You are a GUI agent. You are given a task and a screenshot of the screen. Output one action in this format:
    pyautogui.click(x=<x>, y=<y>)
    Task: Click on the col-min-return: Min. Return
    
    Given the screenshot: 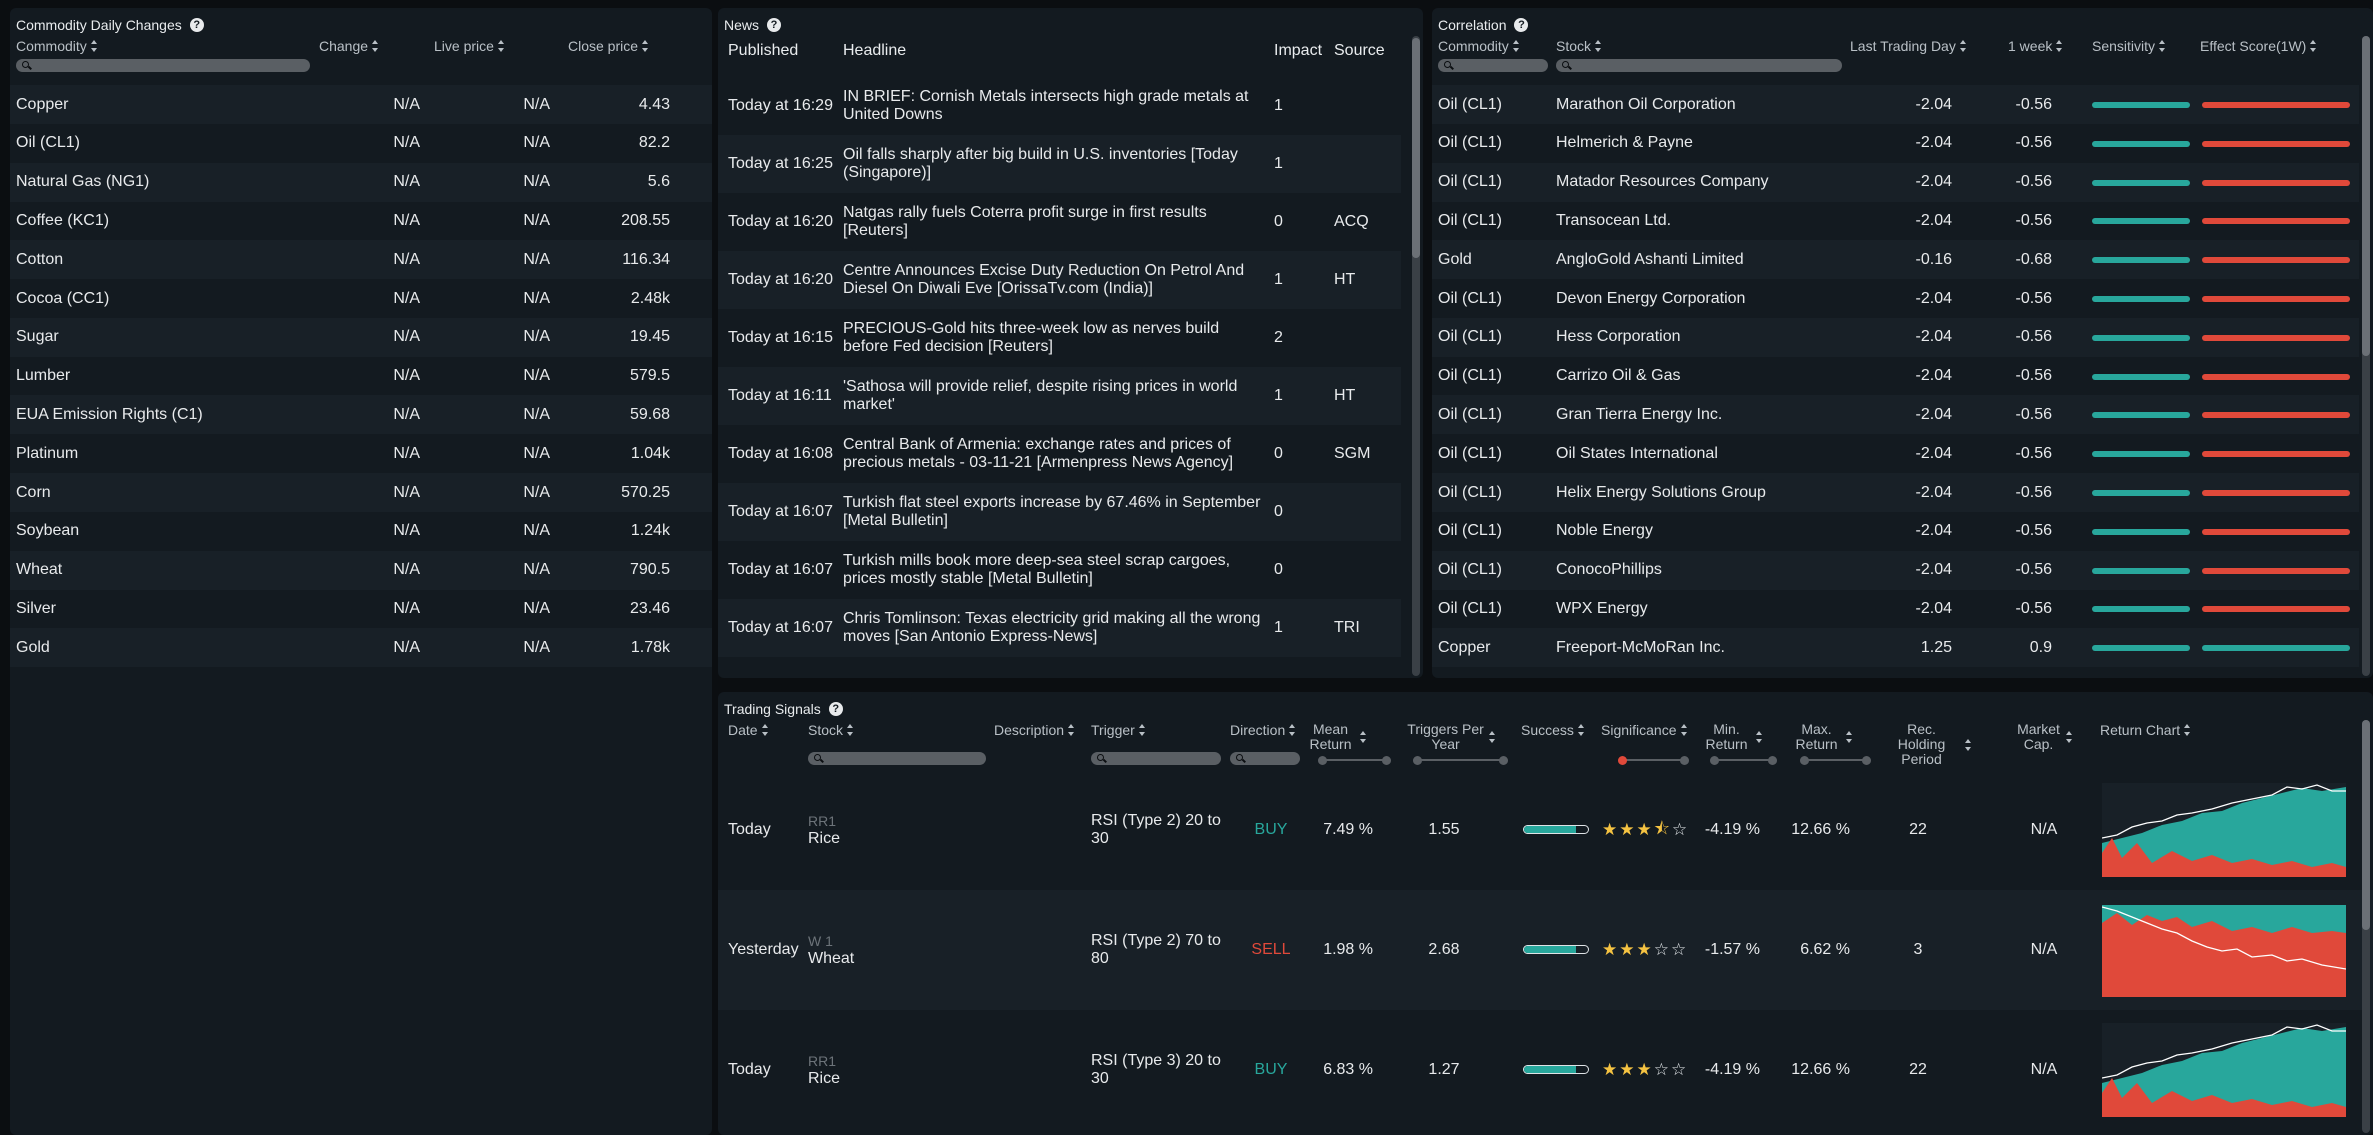 What is the action you would take?
    pyautogui.click(x=1732, y=737)
    